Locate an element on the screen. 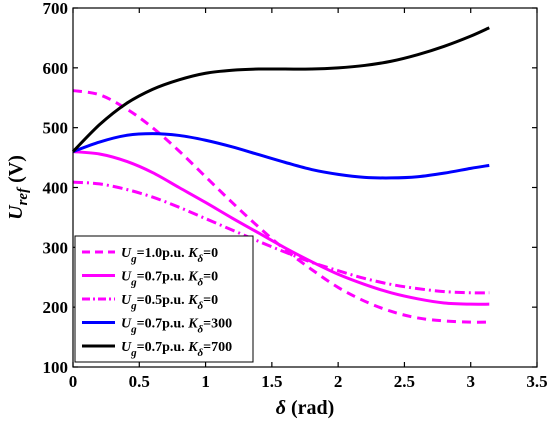 The height and width of the screenshot is (427, 550). legend-entry: Ug=0.7p.u. Kδ=300 is located at coordinates (157, 326).